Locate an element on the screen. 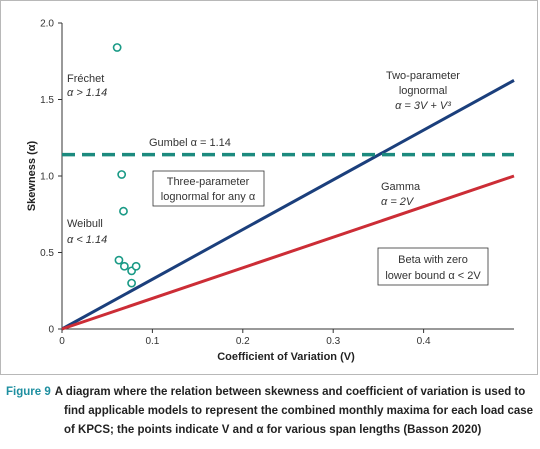 The width and height of the screenshot is (540, 449). caption-figure-label: Figure 9 is located at coordinates (28, 392).